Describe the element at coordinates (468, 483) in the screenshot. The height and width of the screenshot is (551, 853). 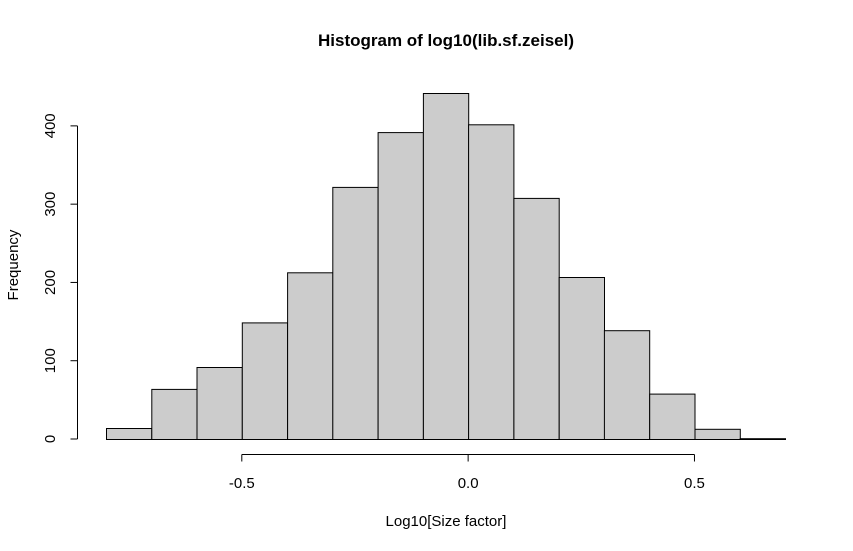
I see `x-tick-label: 0.0` at that location.